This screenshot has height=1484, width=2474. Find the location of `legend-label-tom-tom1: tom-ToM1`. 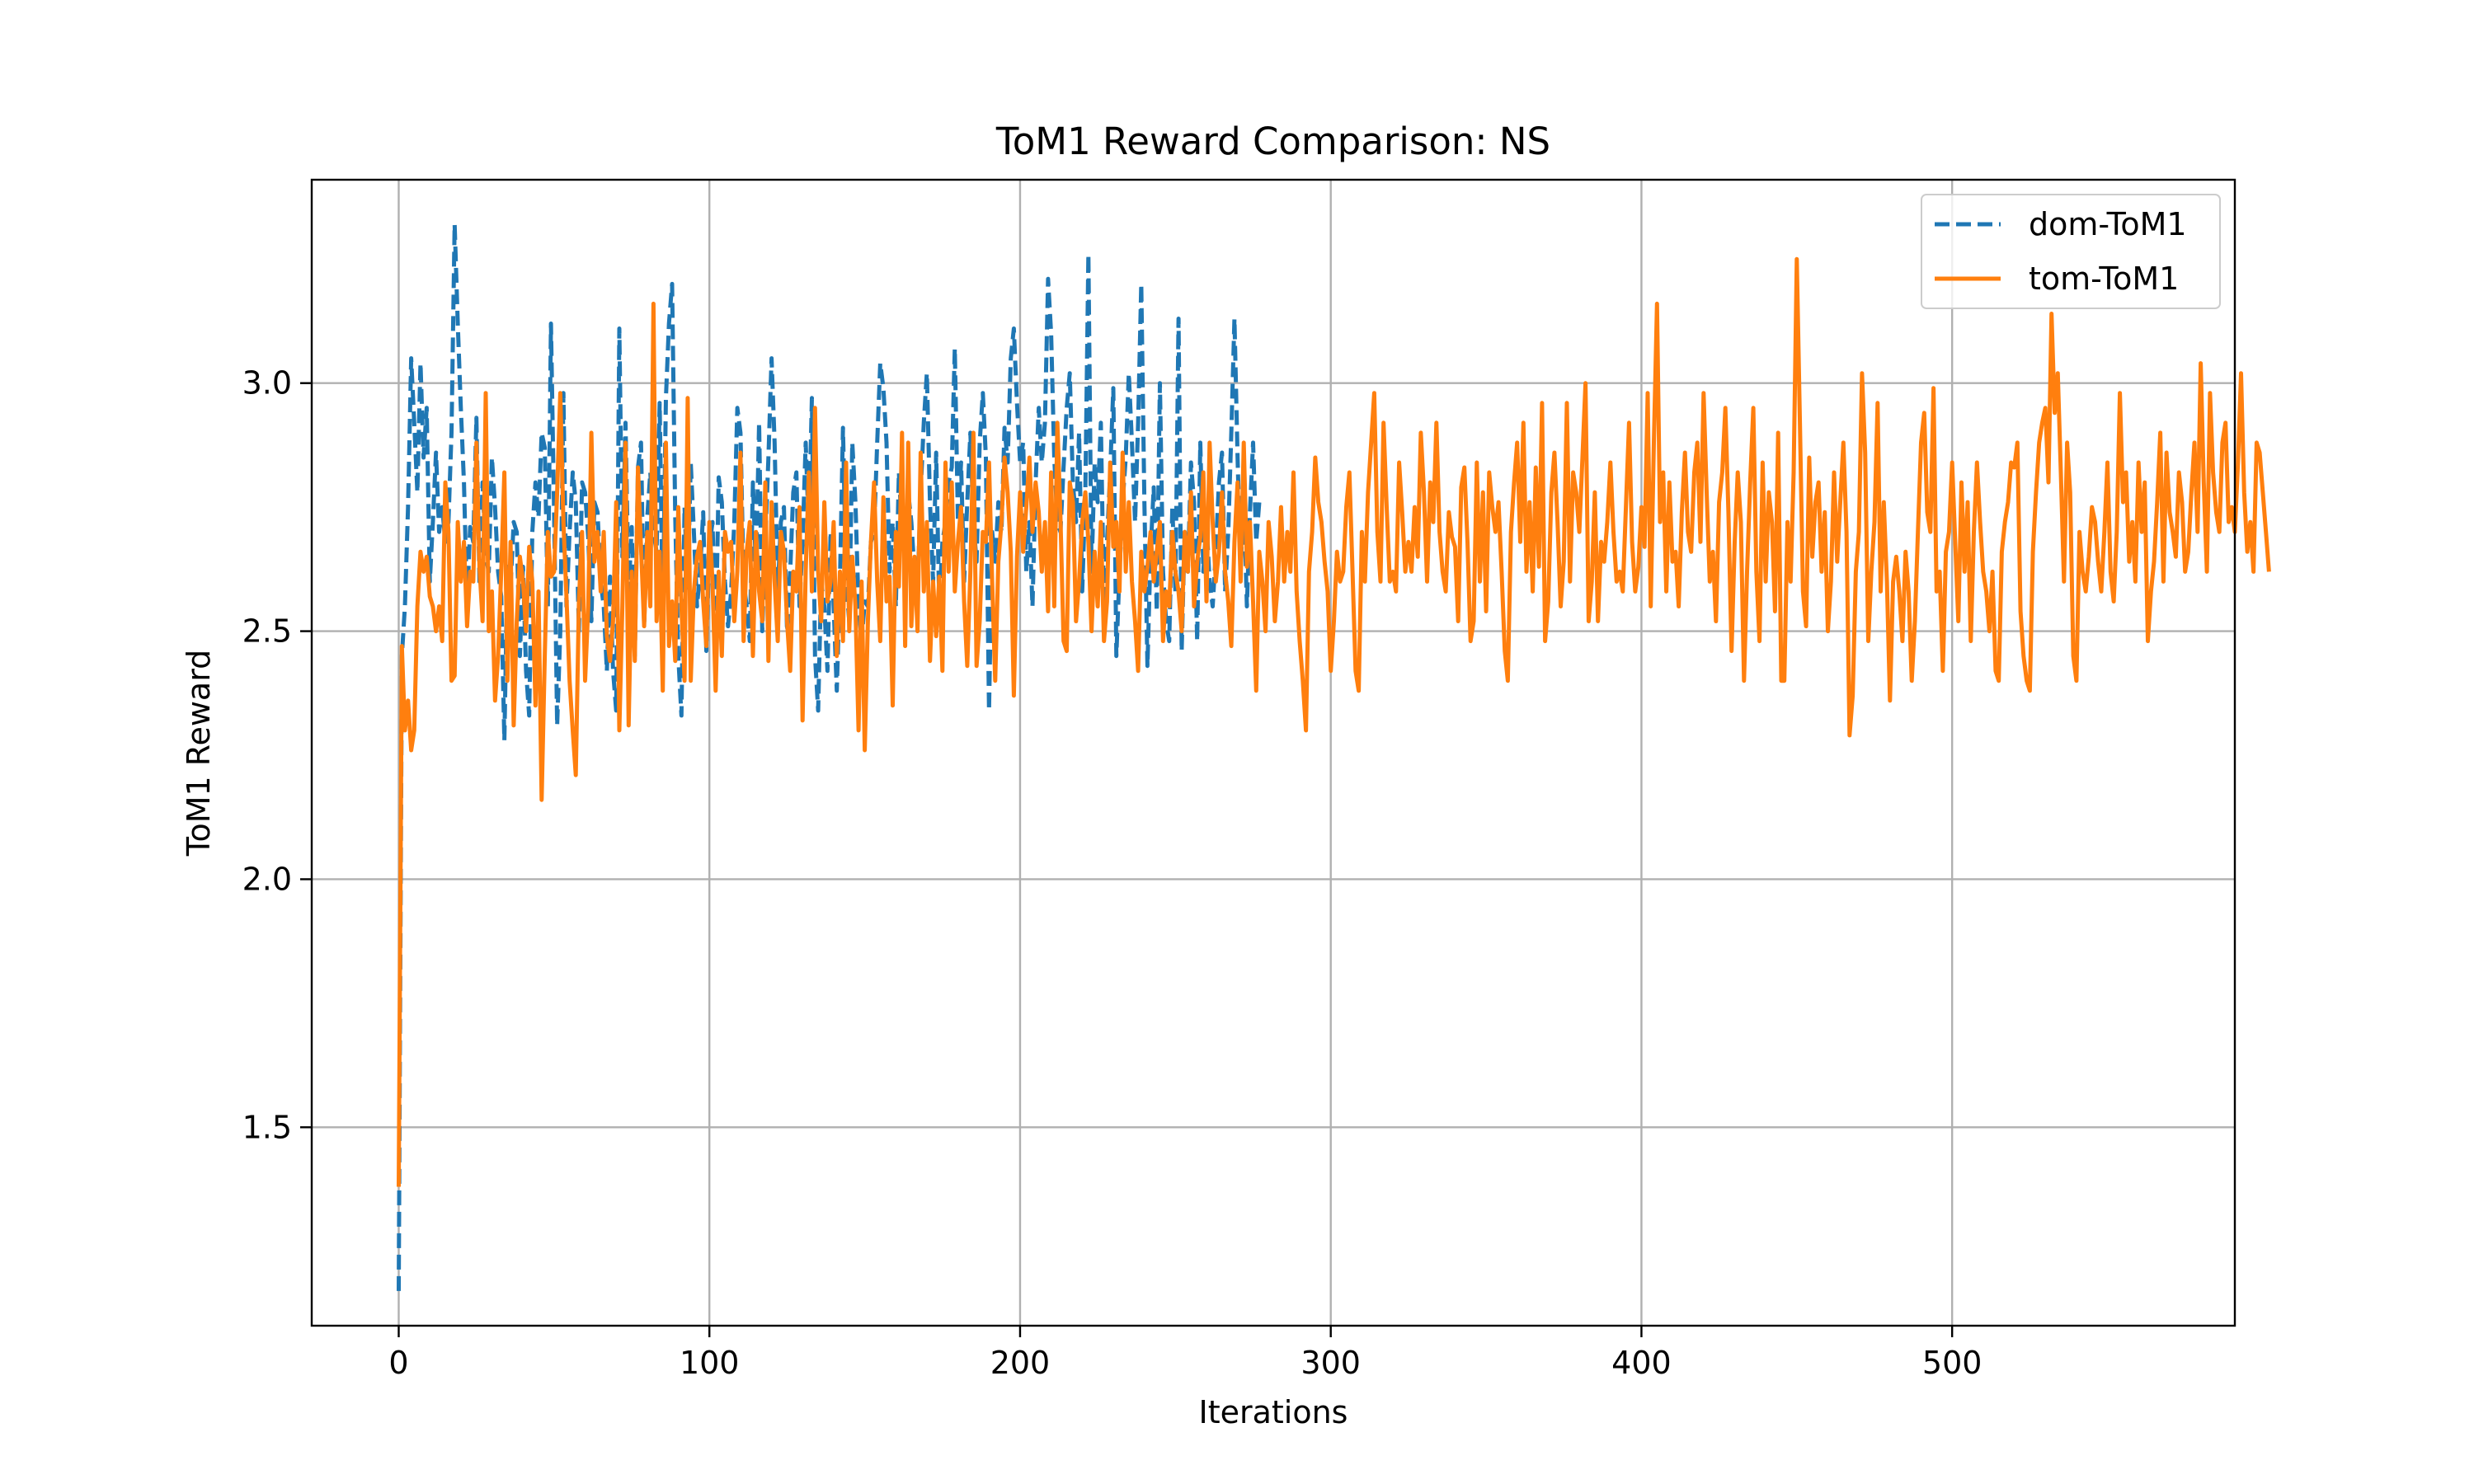

legend-label-tom-tom1: tom-ToM1 is located at coordinates (2104, 279).